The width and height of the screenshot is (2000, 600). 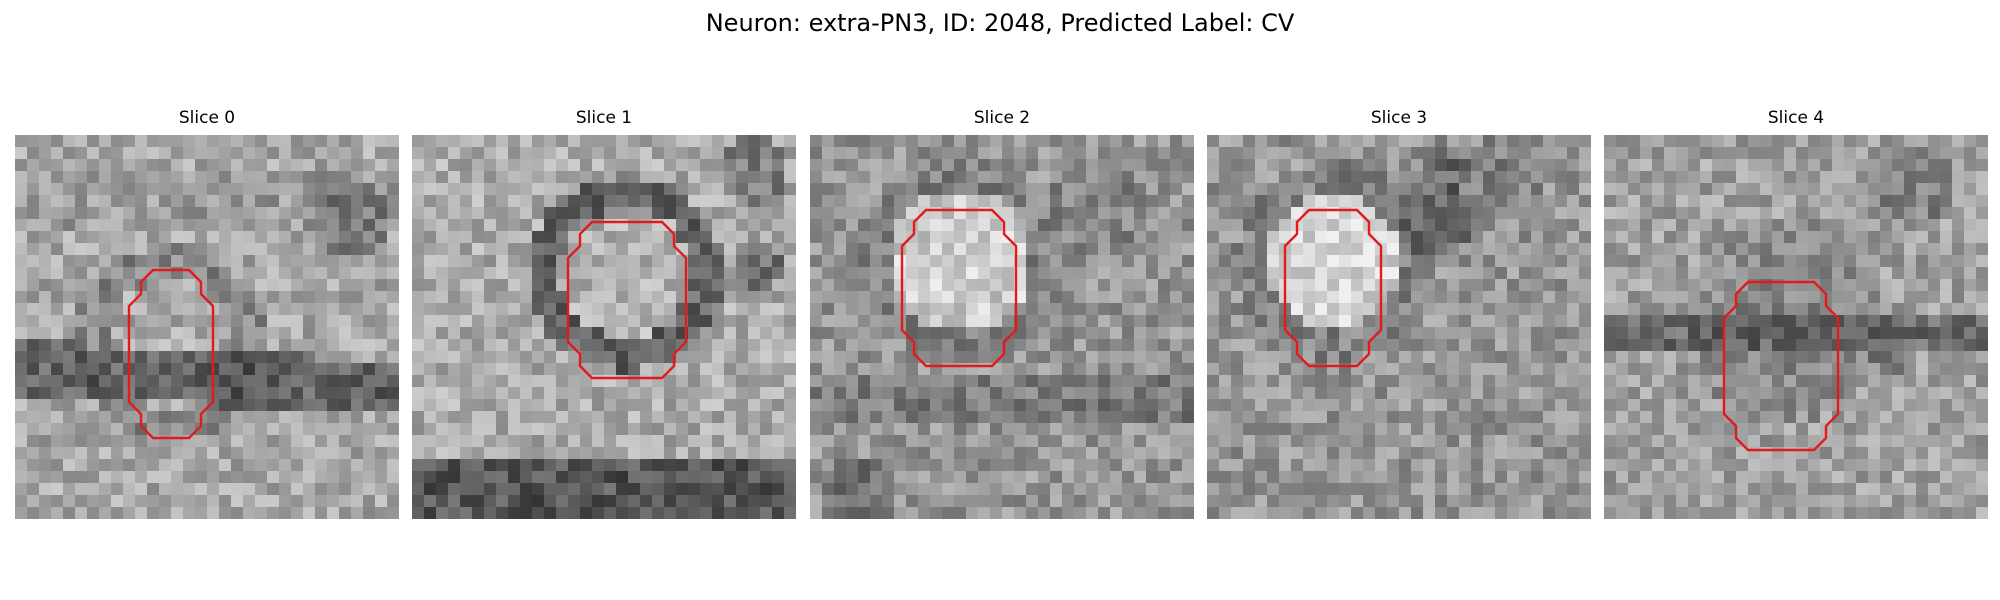 I want to click on slice-title: Slice 1, so click(x=604, y=118).